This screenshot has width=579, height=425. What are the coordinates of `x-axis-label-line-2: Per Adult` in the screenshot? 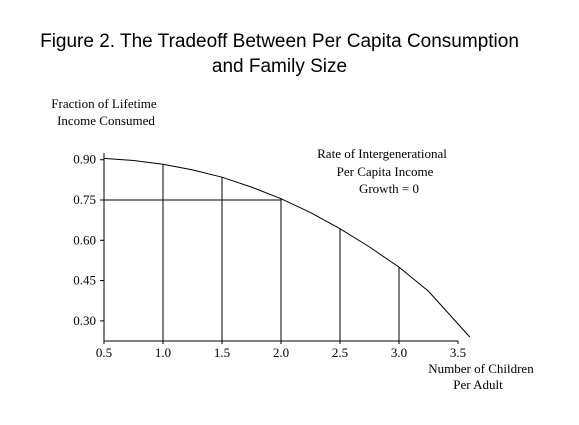 It's located at (478, 384).